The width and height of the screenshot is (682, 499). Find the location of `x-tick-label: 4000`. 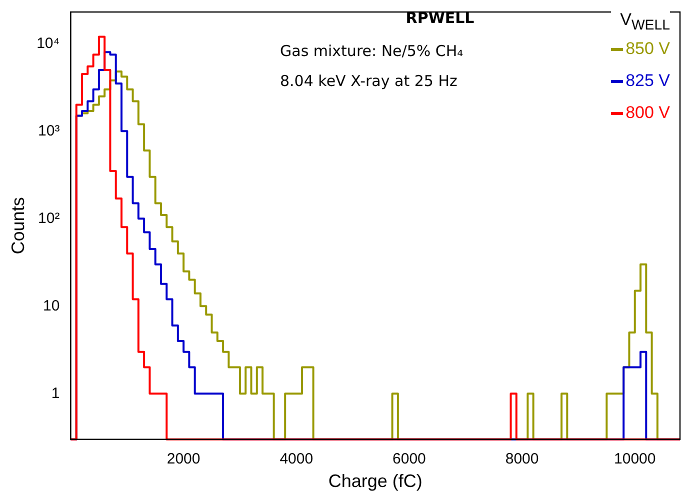

x-tick-label: 4000 is located at coordinates (297, 459).